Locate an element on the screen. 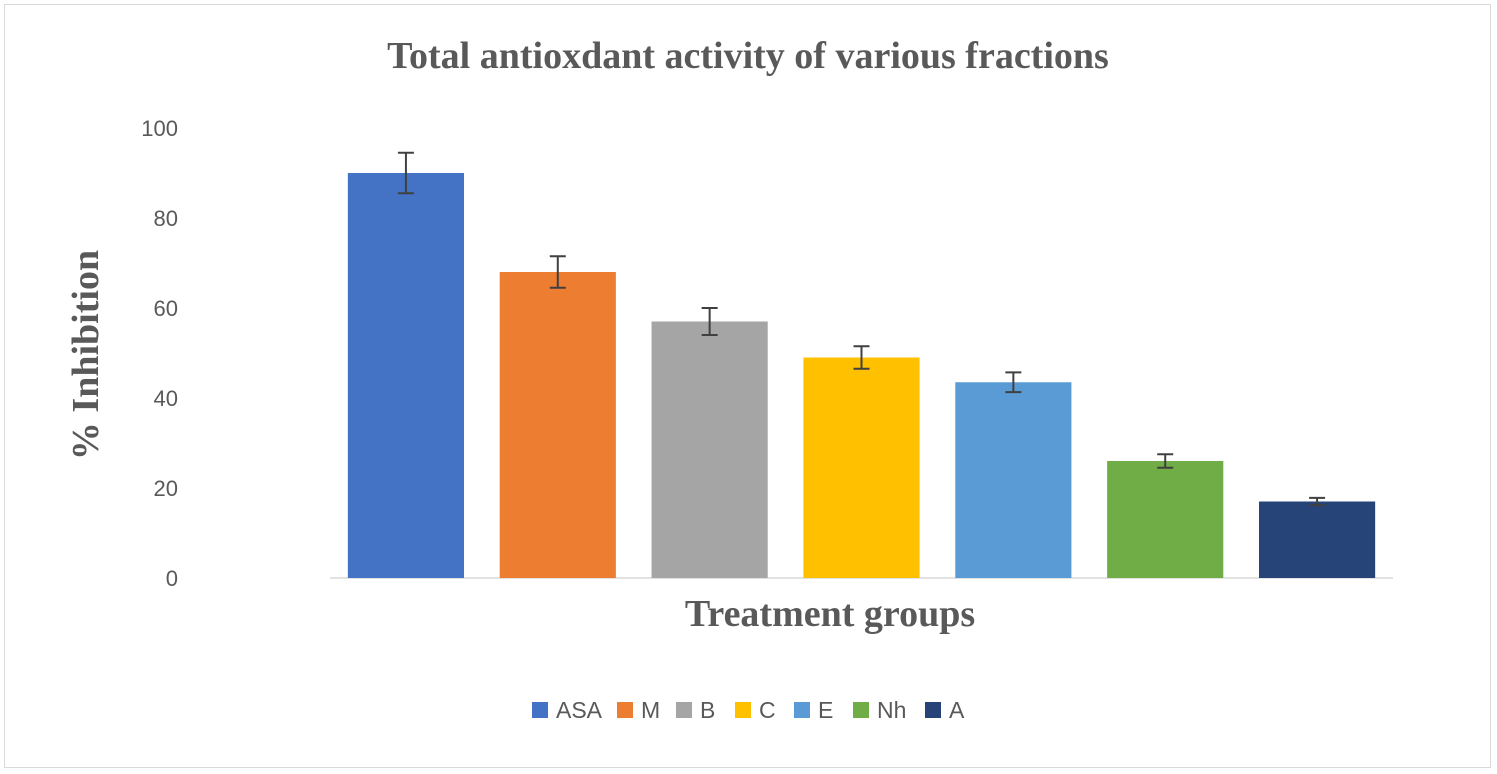 The image size is (1497, 774). legend-item-nh: Nh is located at coordinates (879, 710).